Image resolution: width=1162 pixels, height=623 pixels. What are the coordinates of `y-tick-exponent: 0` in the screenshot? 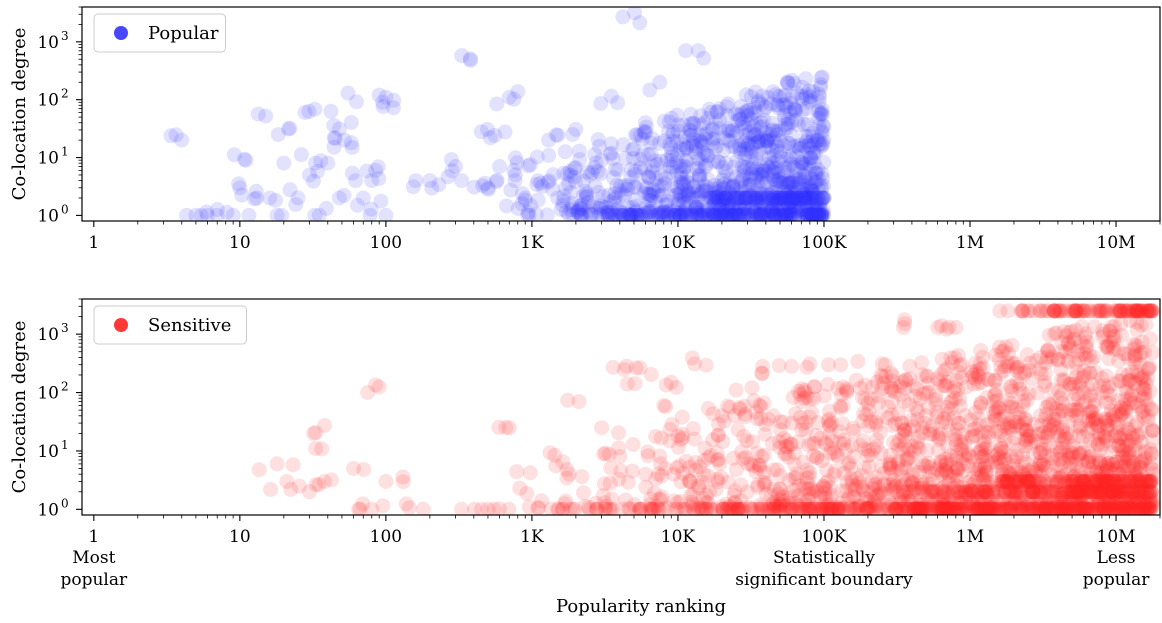 It's located at (65, 209).